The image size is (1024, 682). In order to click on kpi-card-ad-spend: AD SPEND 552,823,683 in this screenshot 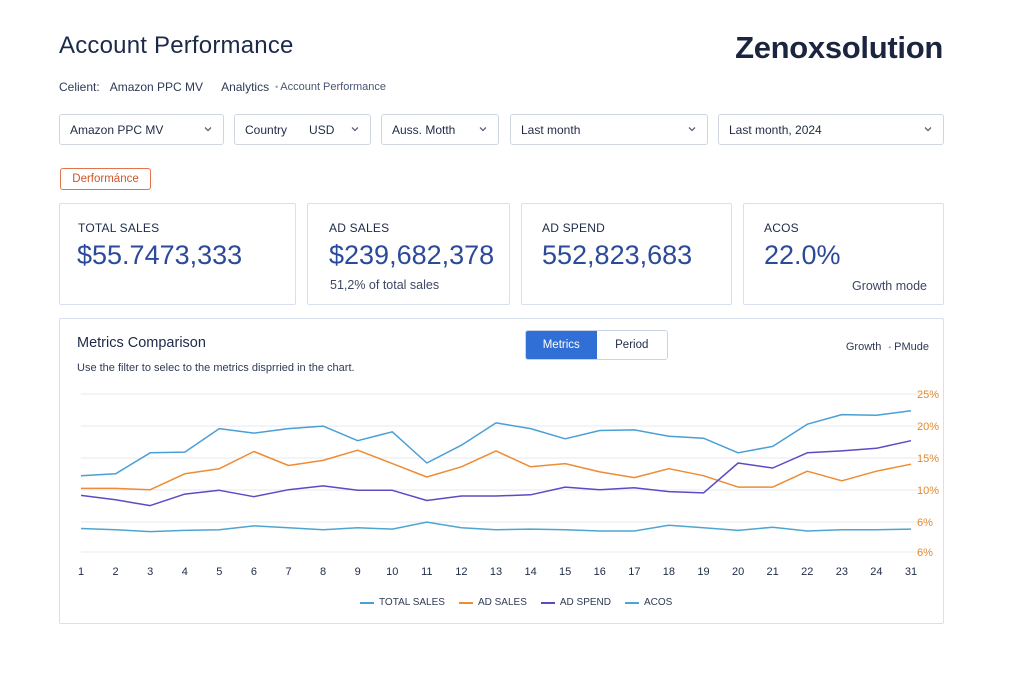, I will do `click(626, 254)`.